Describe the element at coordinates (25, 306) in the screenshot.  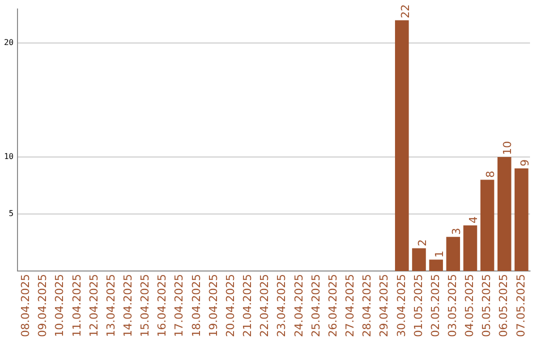
I see `x-tick-label: 08.04.2025` at that location.